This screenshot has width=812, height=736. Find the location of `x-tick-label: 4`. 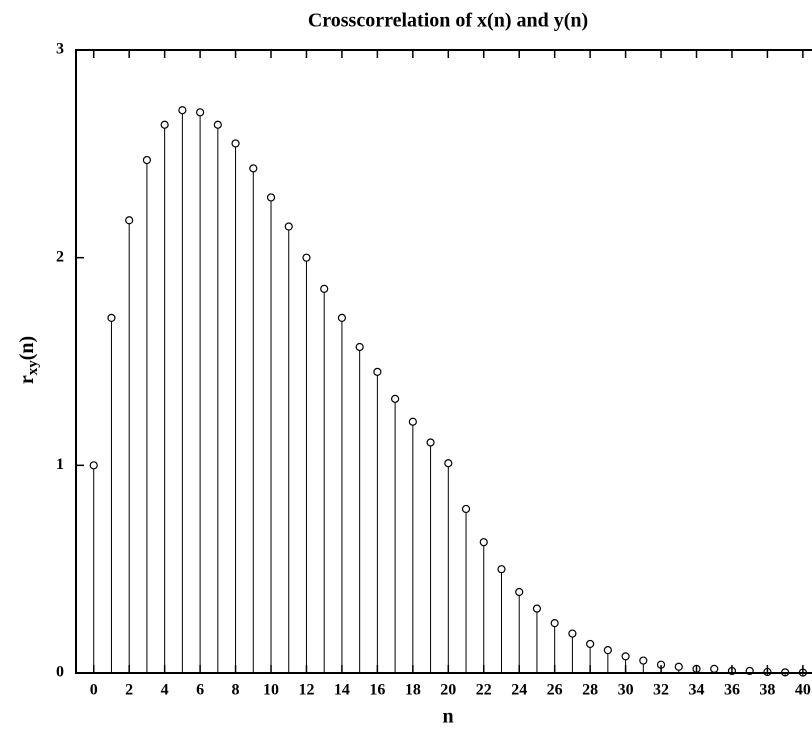

x-tick-label: 4 is located at coordinates (165, 690).